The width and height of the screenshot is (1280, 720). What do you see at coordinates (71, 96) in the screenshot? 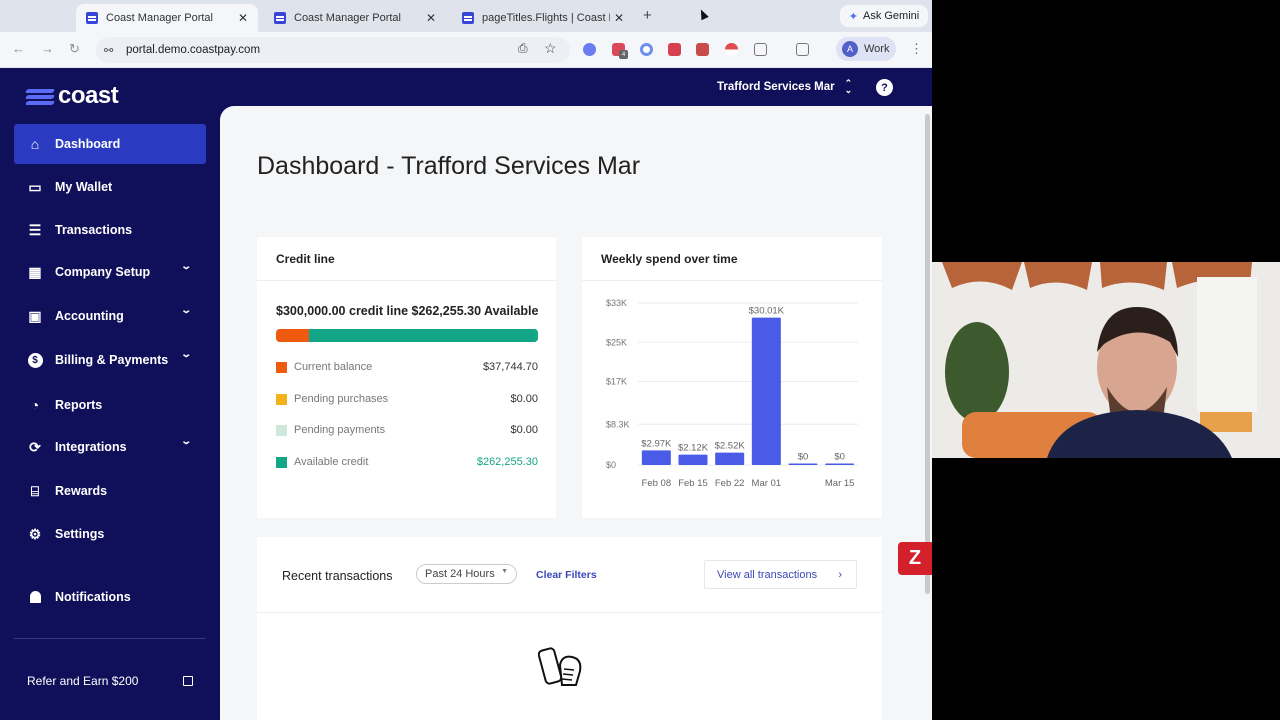
I see `coast-logo: coast` at bounding box center [71, 96].